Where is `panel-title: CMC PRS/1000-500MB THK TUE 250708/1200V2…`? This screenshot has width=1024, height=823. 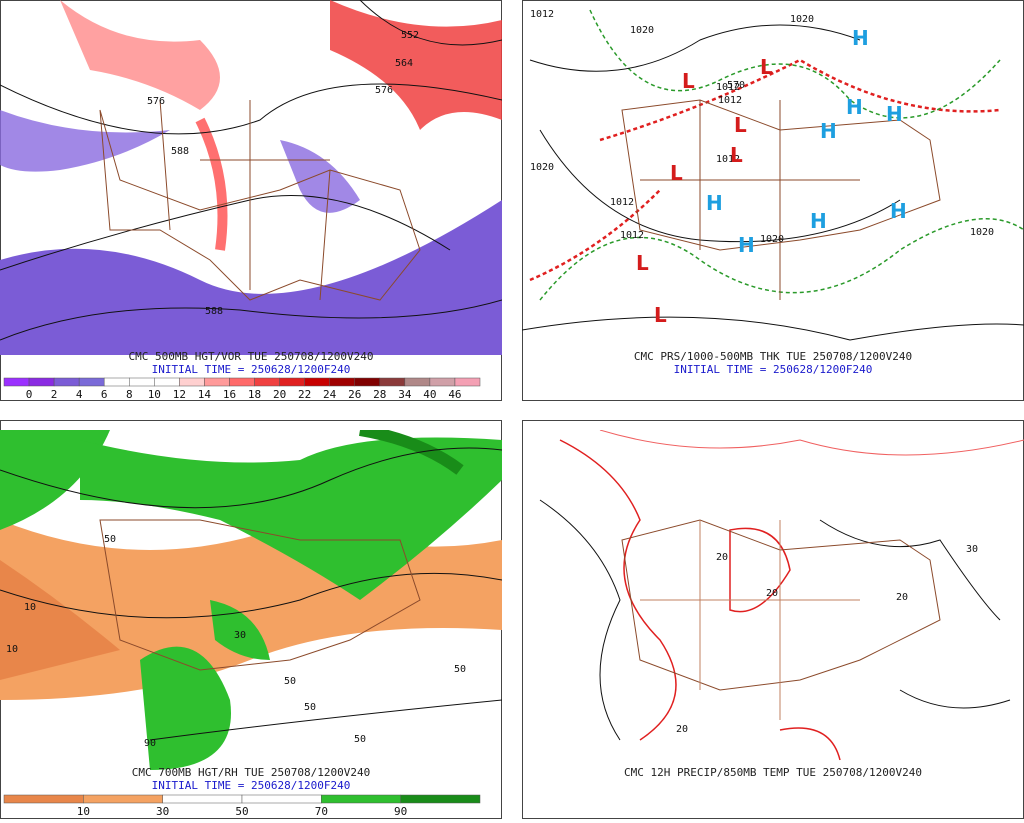
panel-title: CMC PRS/1000-500MB THK TUE 250708/1200V2… is located at coordinates (773, 356).